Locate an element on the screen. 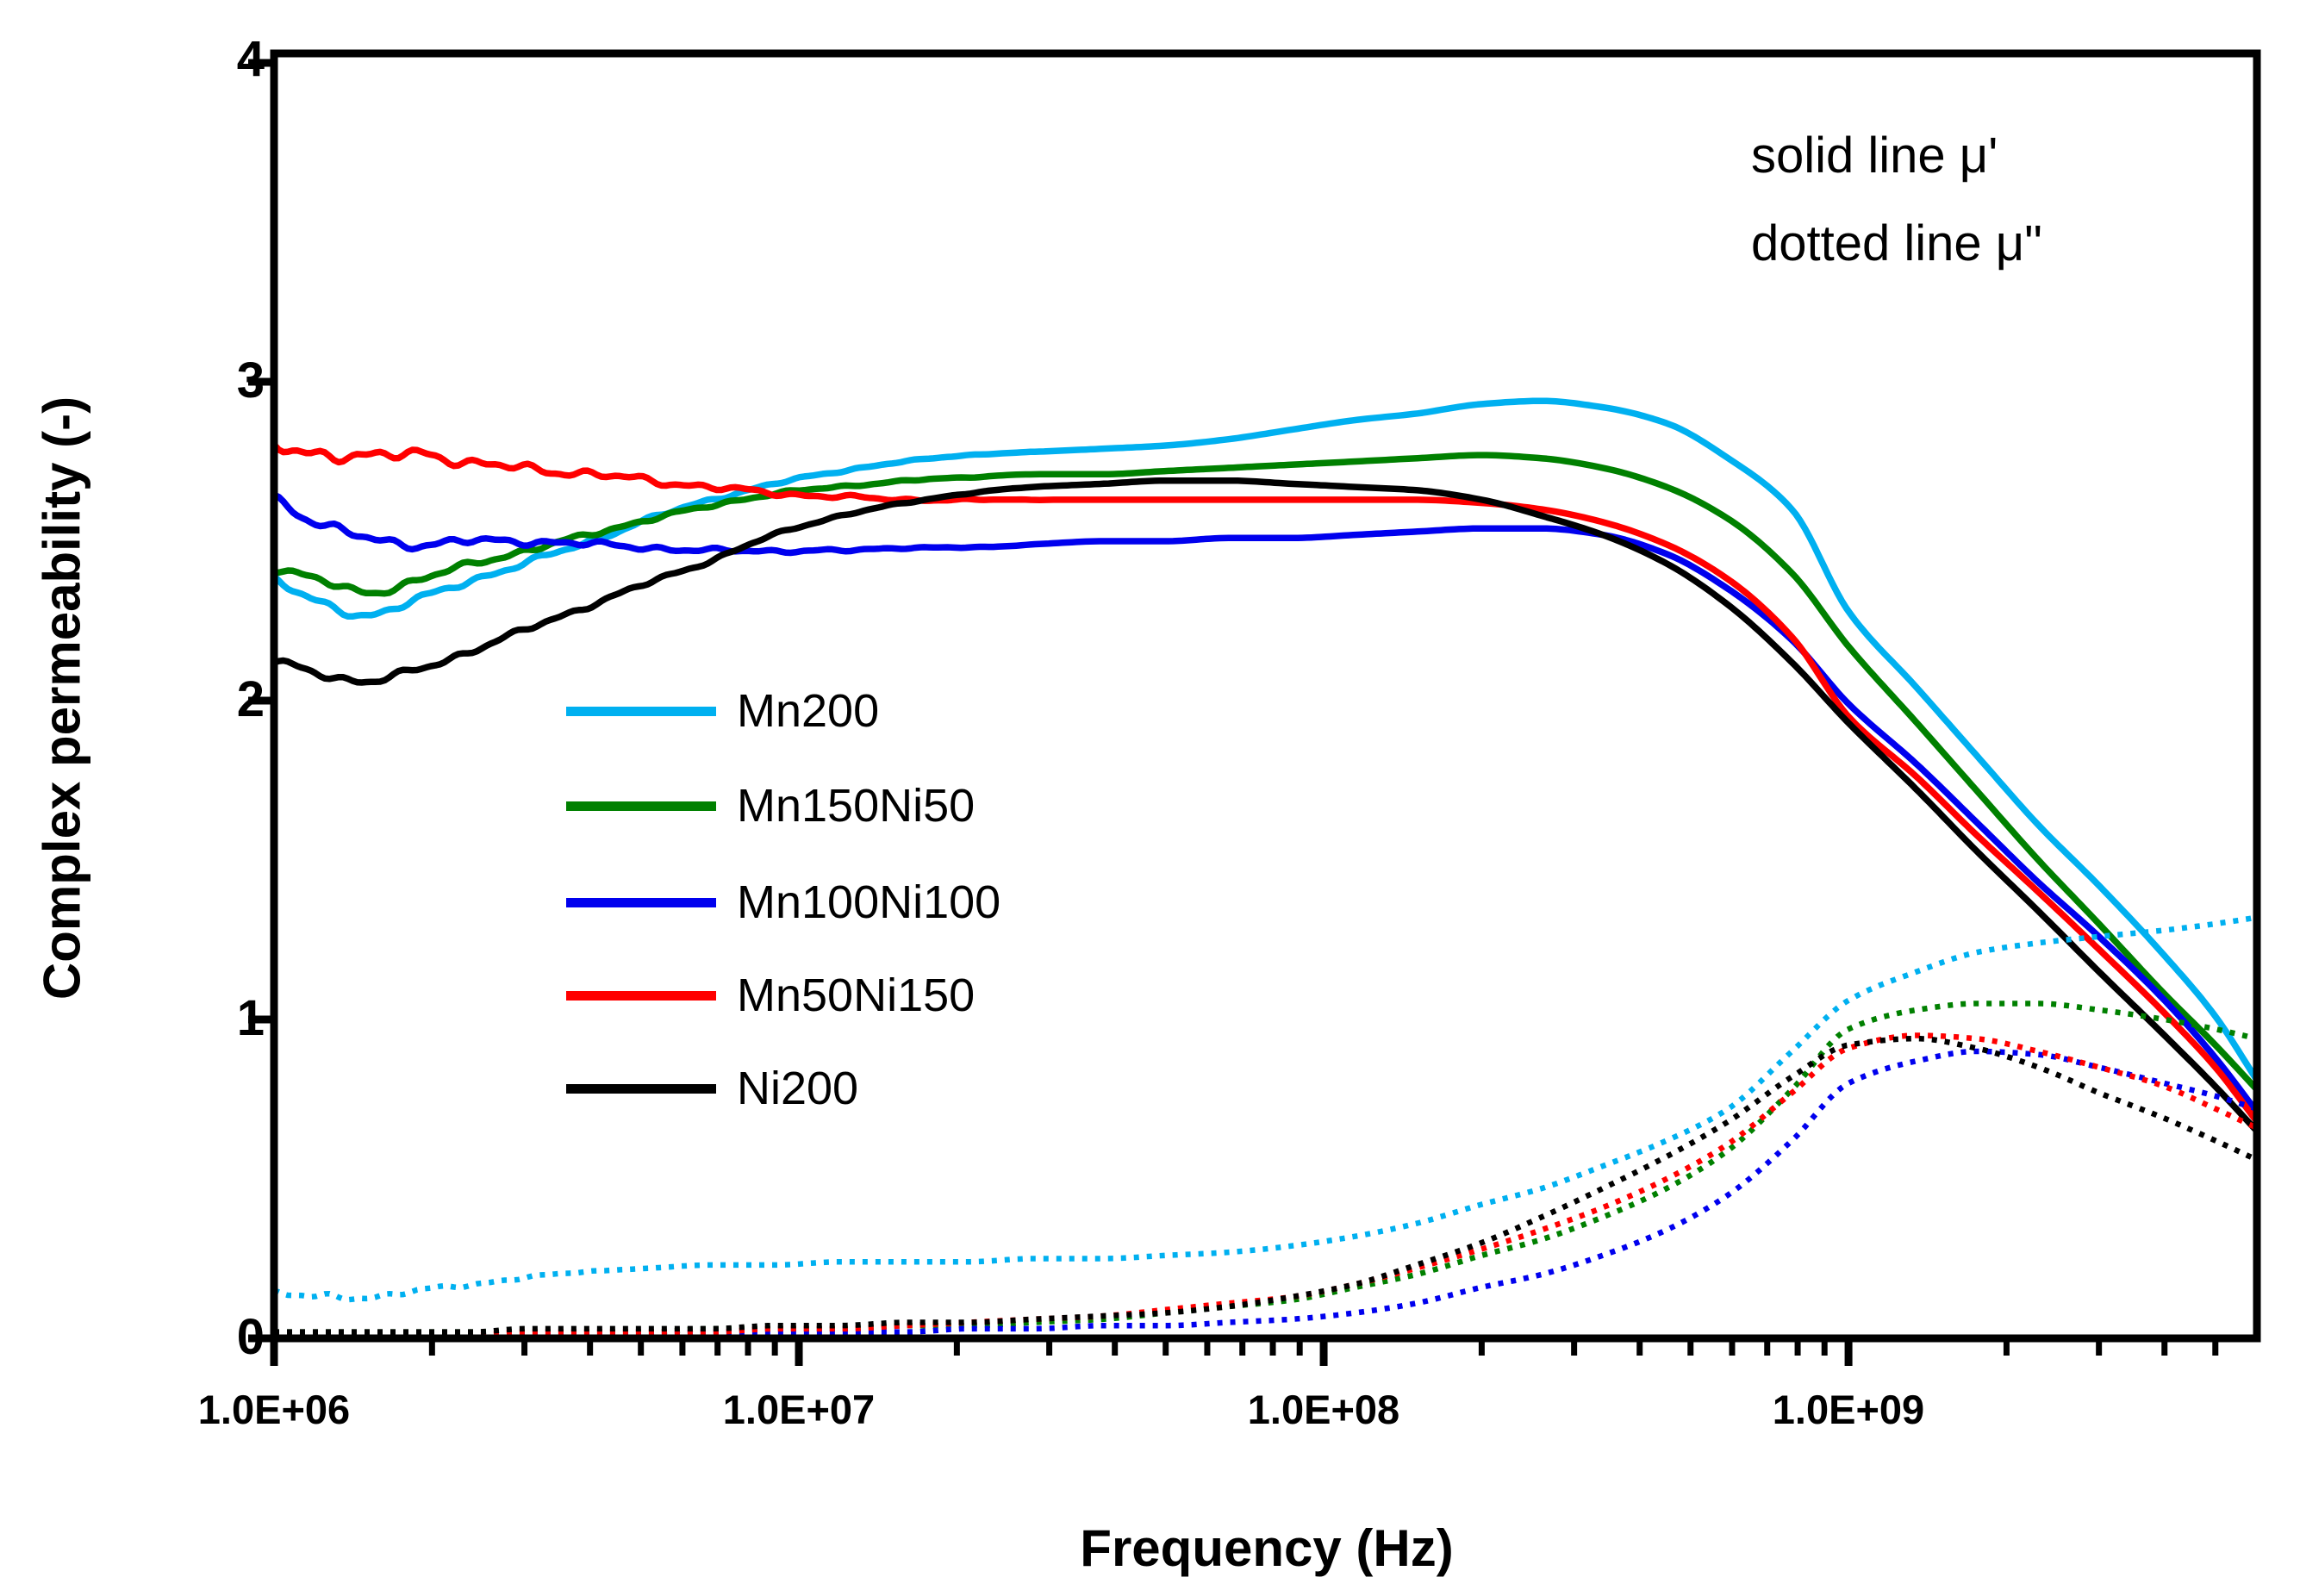 The height and width of the screenshot is (1596, 2300). y-tick-label-4: 4 is located at coordinates (250, 59).